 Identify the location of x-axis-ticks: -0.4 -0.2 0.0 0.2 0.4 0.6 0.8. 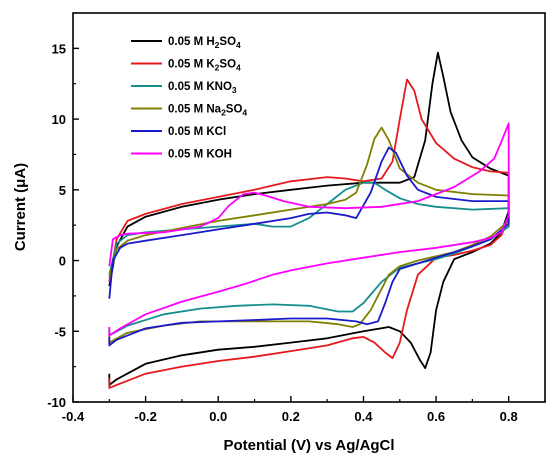
(304, 410).